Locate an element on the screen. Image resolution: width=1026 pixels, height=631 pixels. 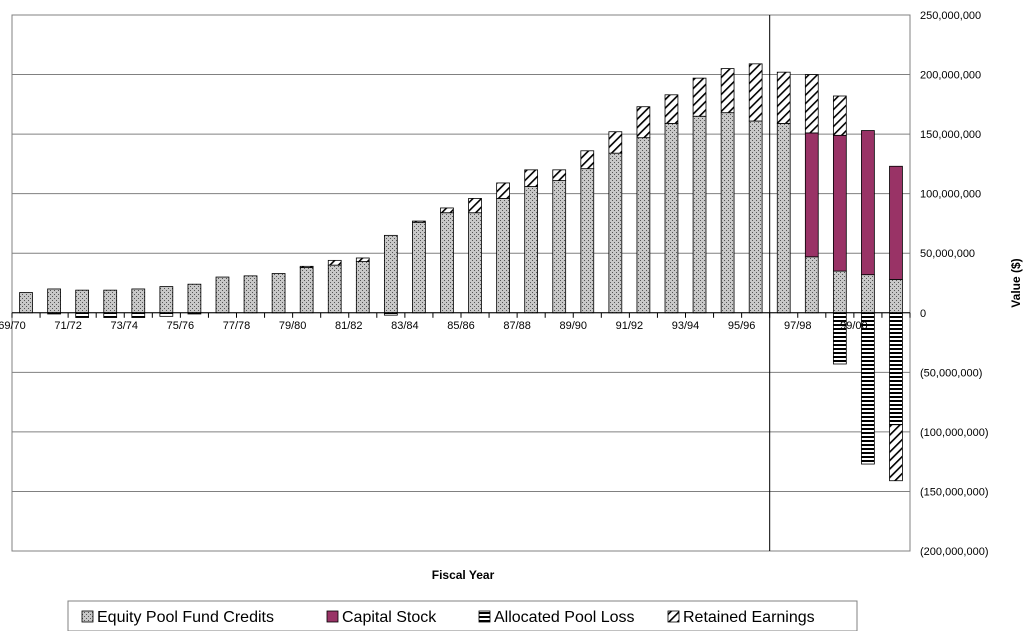
x-tick-label: 75/76 is located at coordinates (181, 326).